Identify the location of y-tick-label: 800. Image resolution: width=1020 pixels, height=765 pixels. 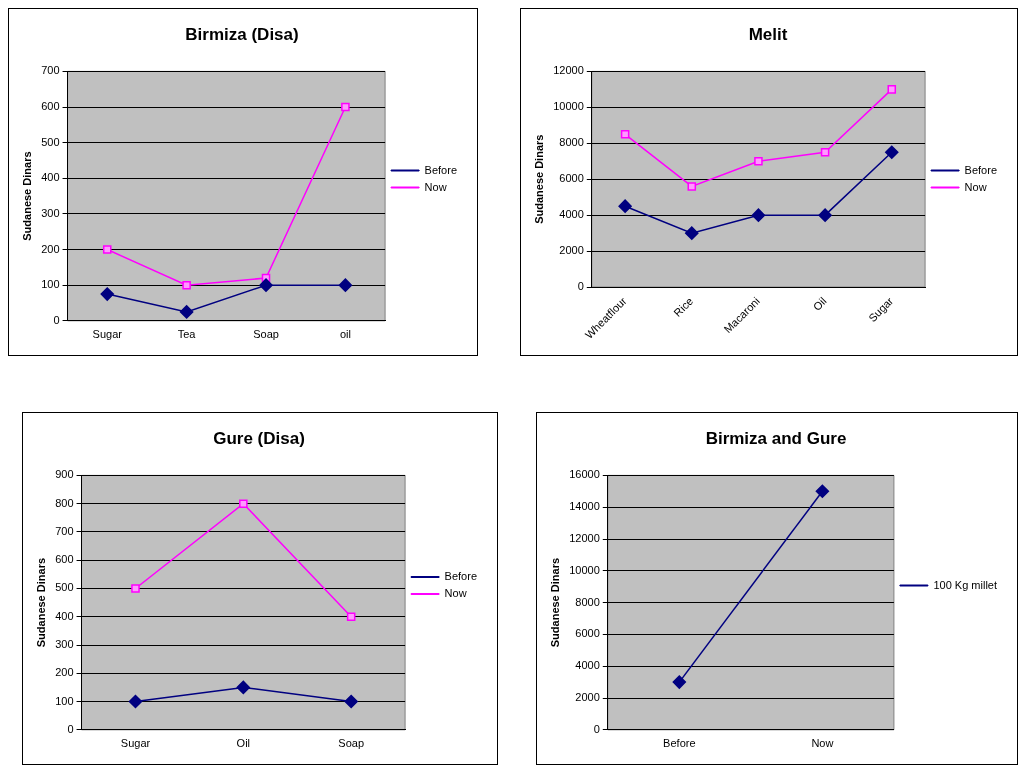
(64, 502).